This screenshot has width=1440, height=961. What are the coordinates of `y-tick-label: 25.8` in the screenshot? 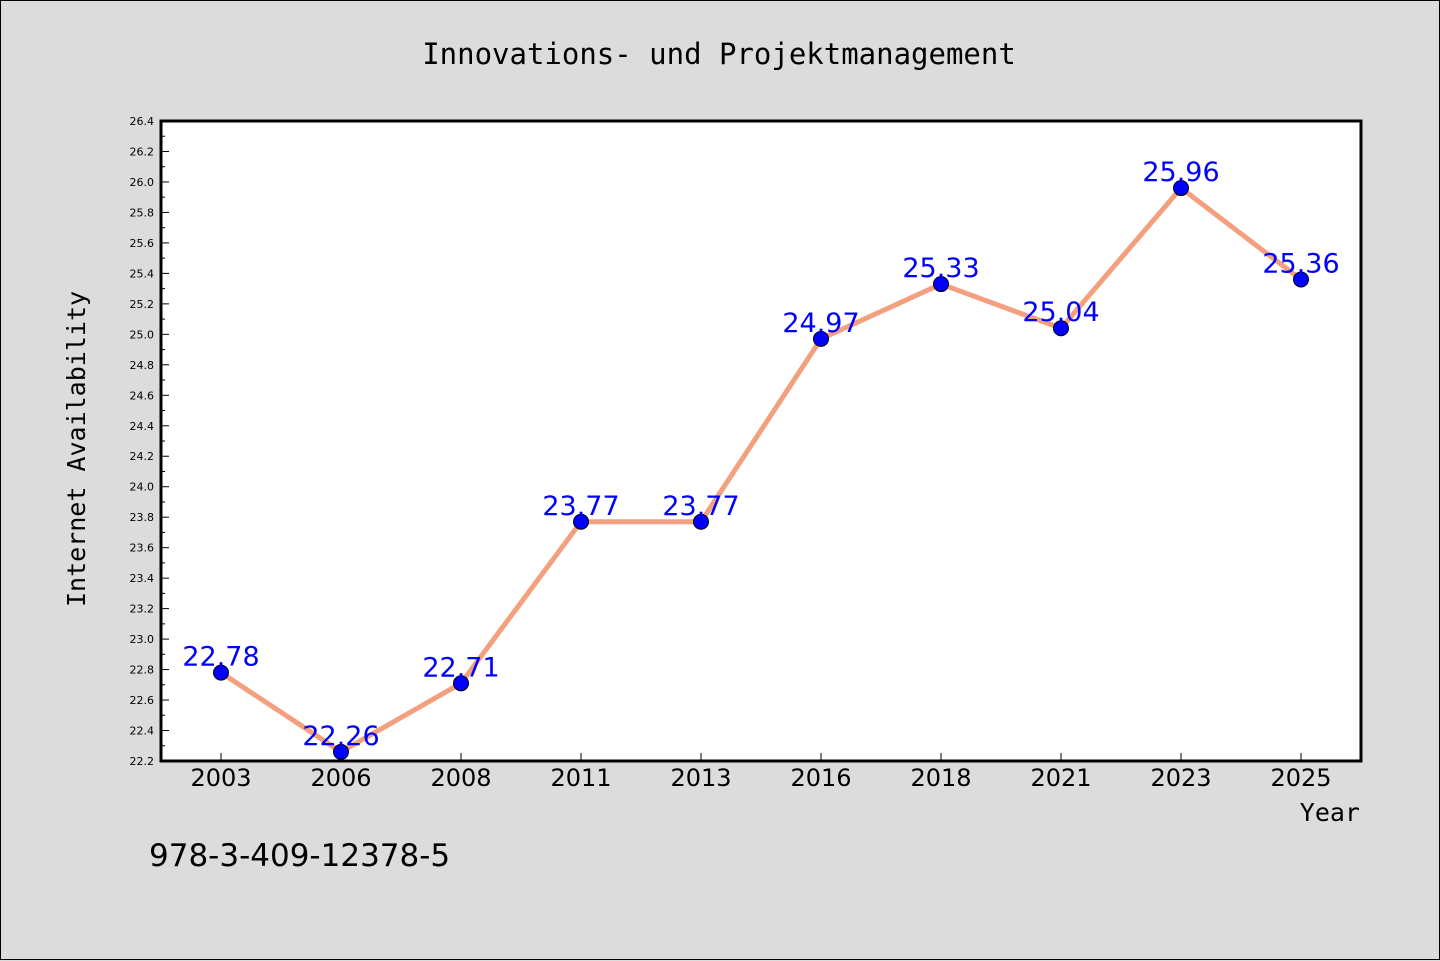 It's located at (142, 212).